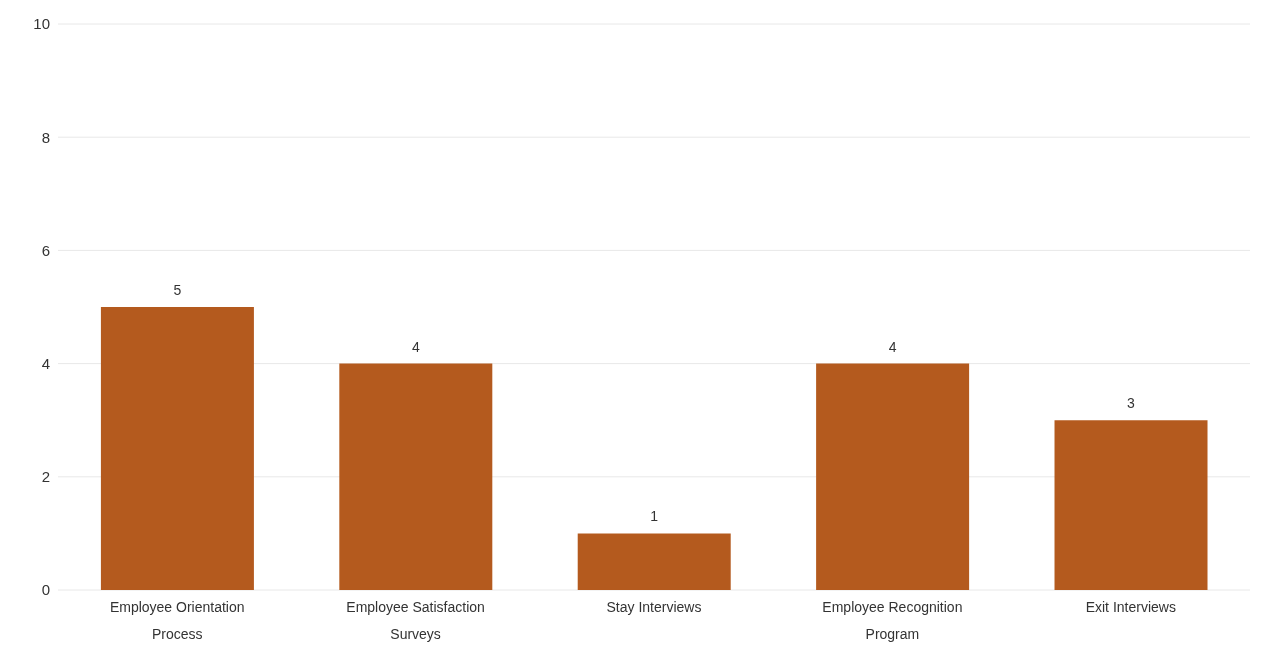 This screenshot has height=663, width=1263. I want to click on x-tick-label: Employee Orientation Process, so click(177, 620).